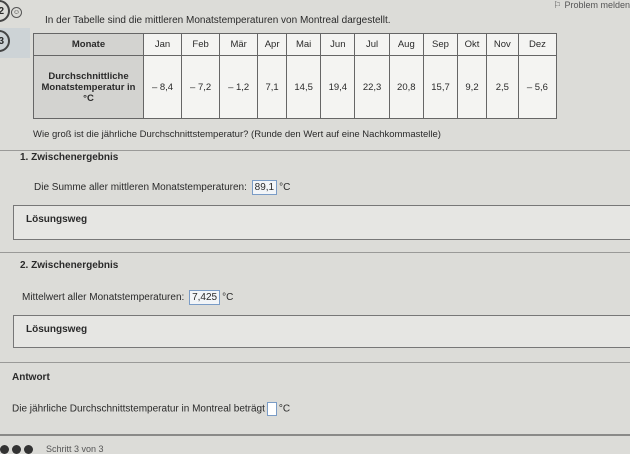 This screenshot has height=454, width=630. I want to click on row-header-months: Monate, so click(88, 44).